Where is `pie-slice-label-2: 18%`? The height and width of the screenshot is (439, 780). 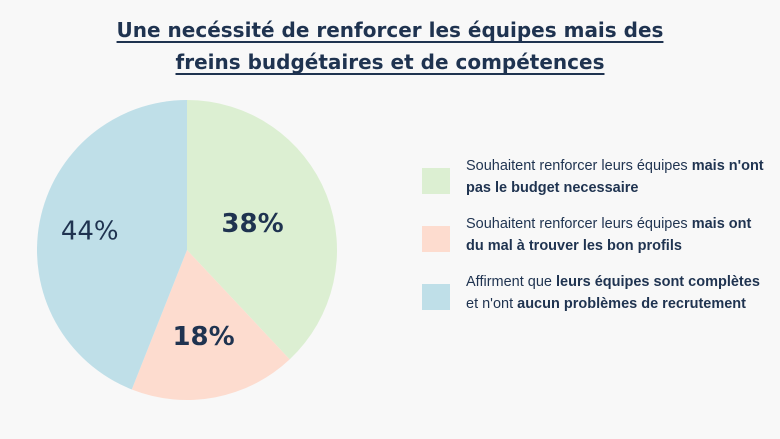
pie-slice-label-2: 18% is located at coordinates (203, 337).